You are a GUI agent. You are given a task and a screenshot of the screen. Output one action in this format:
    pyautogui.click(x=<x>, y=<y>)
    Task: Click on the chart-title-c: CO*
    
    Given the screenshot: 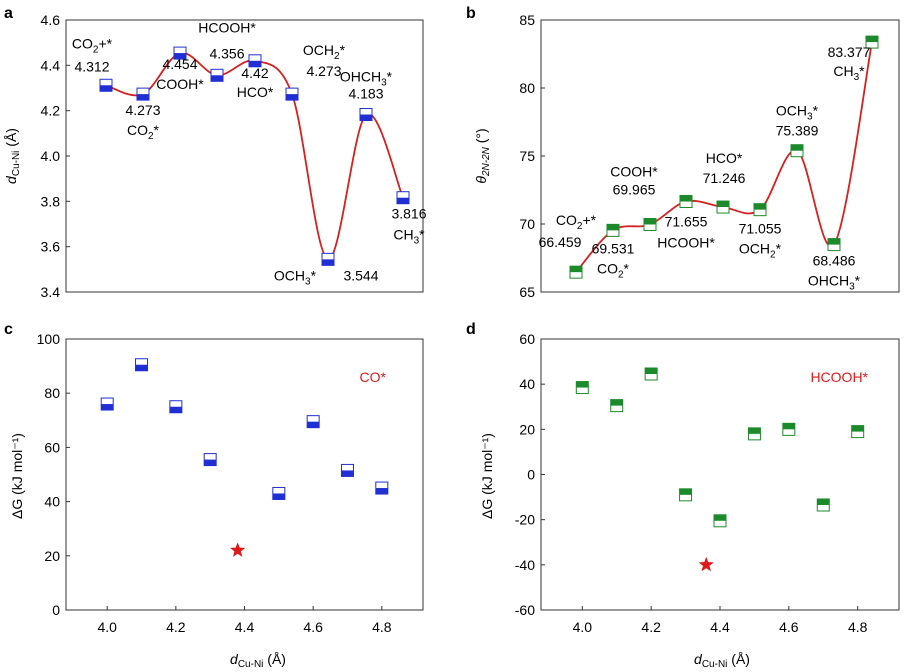 What is the action you would take?
    pyautogui.click(x=373, y=377)
    